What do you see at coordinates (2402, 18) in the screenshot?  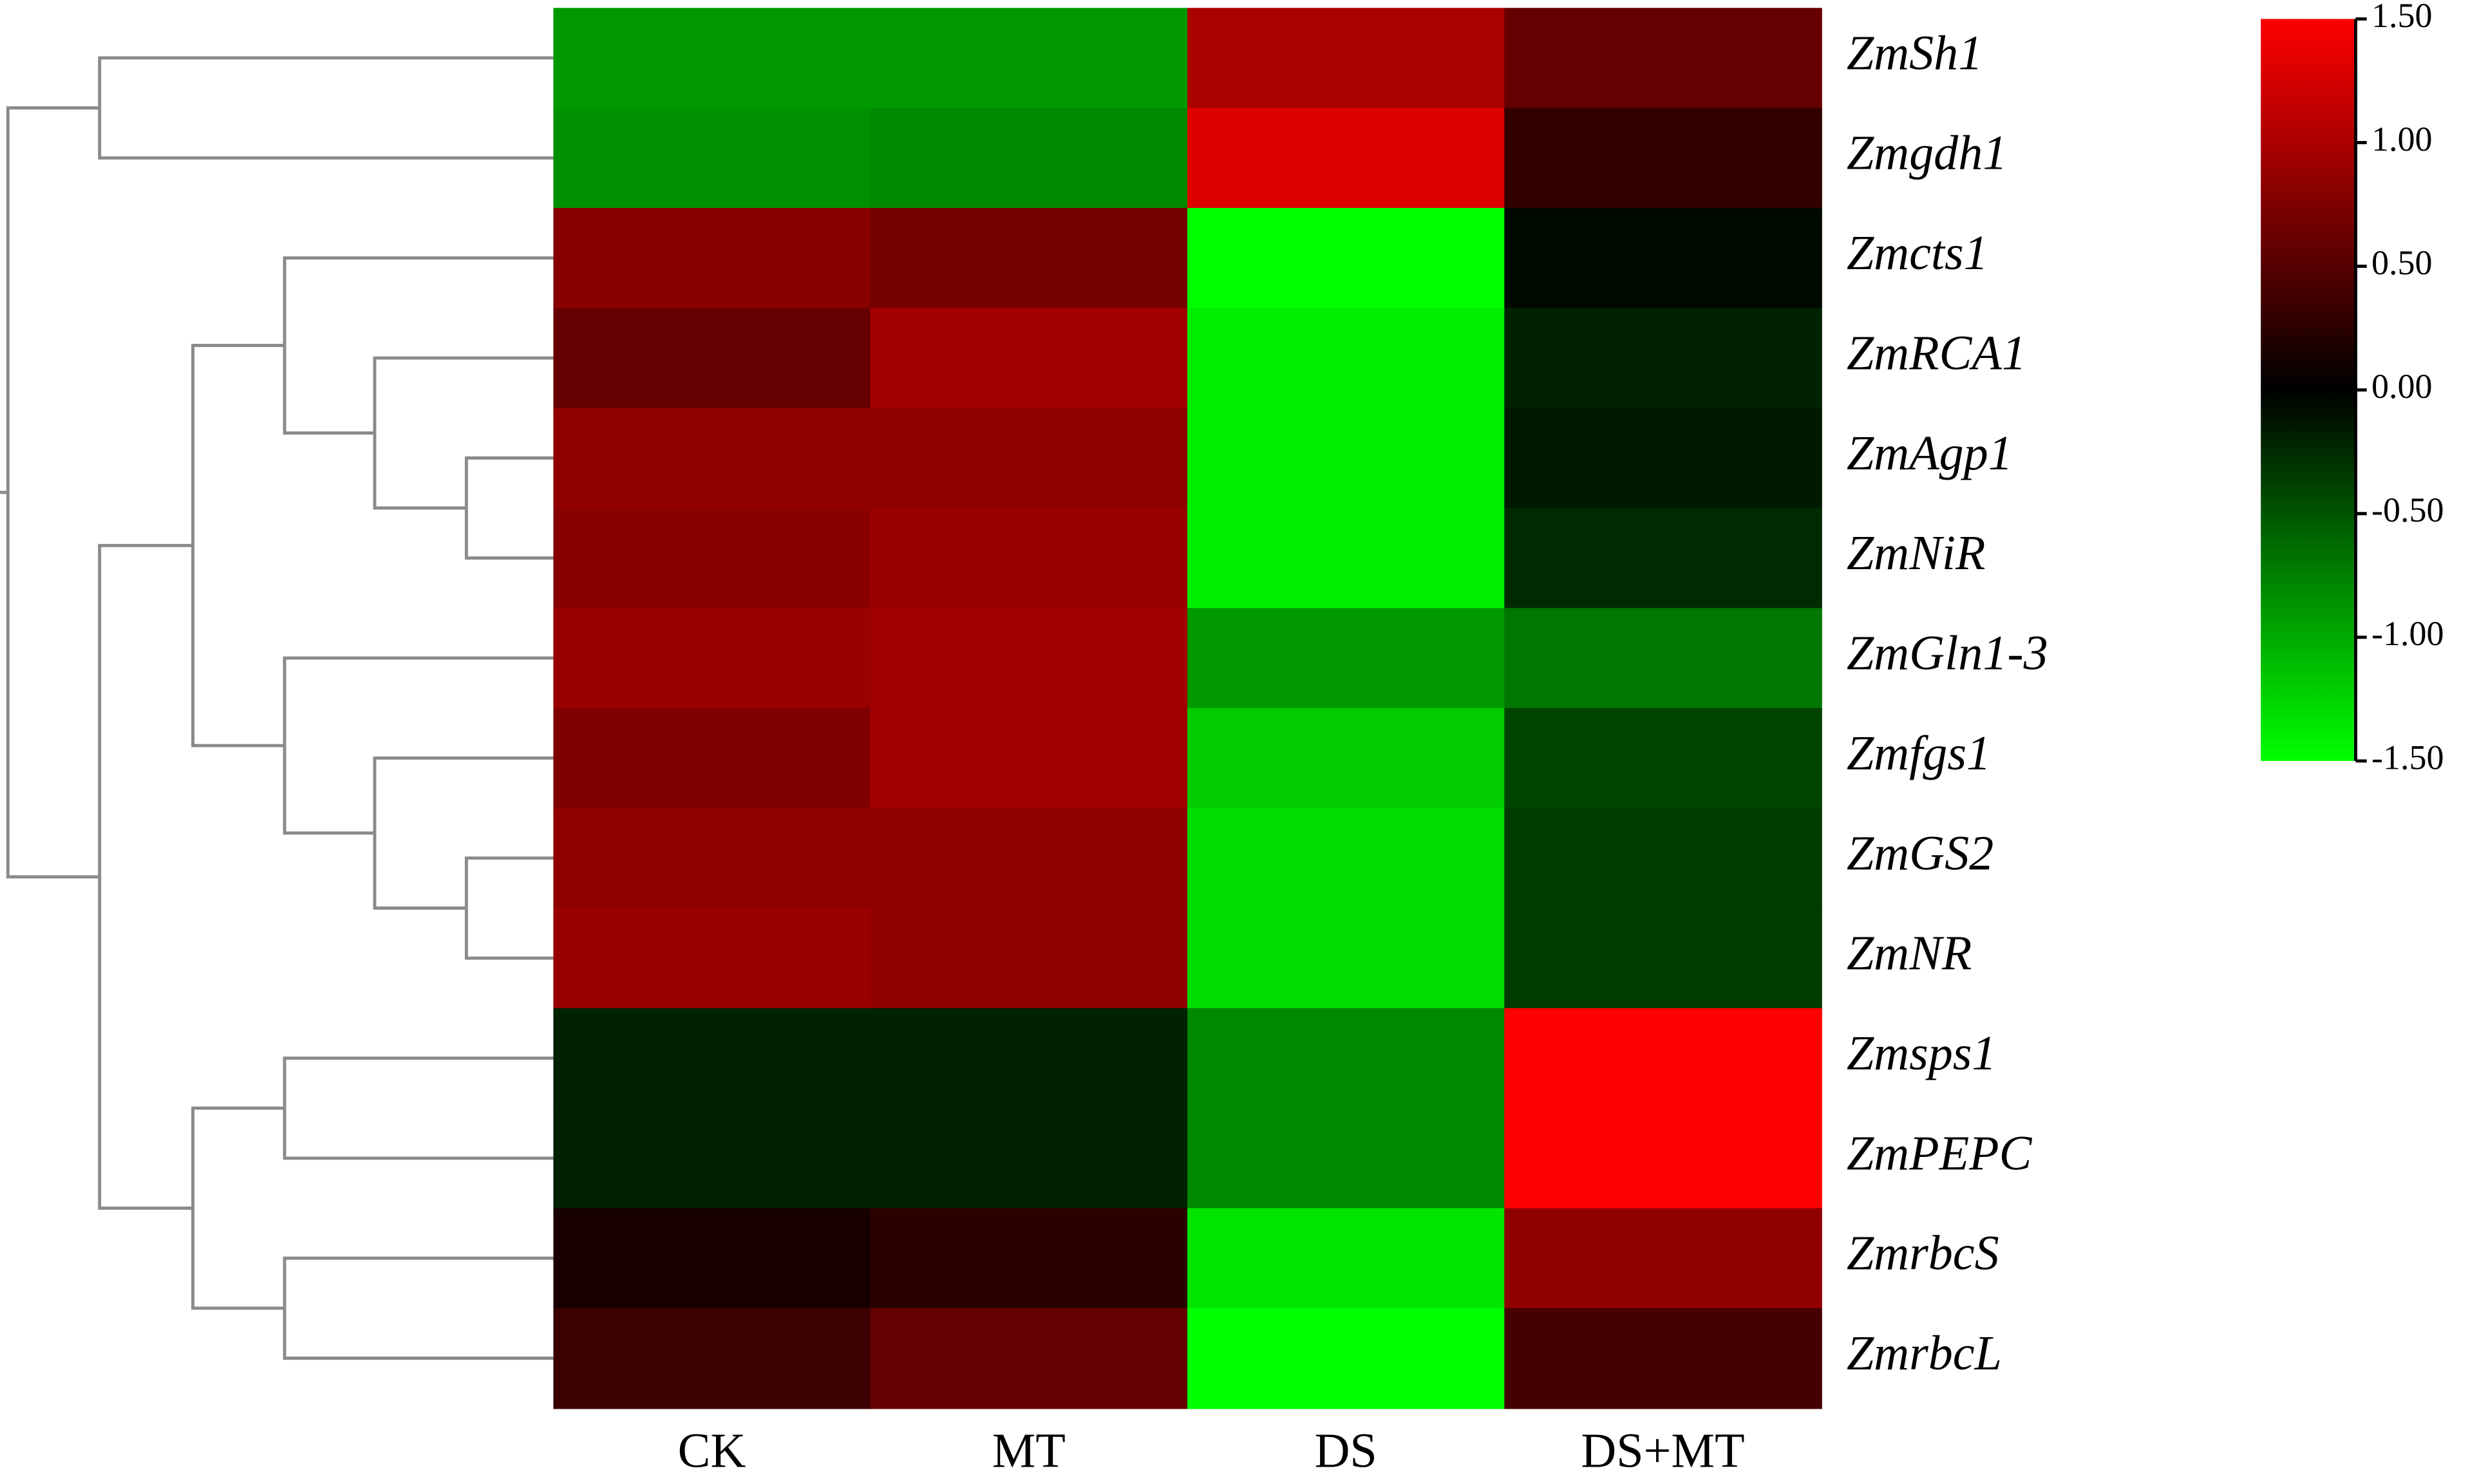 I see `colorbar-tick-label: 1.50` at bounding box center [2402, 18].